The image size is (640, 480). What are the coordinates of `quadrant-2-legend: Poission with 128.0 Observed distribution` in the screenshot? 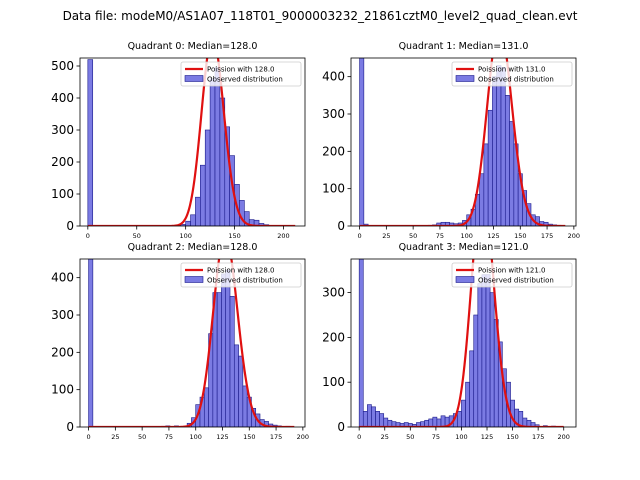 It's located at (241, 275).